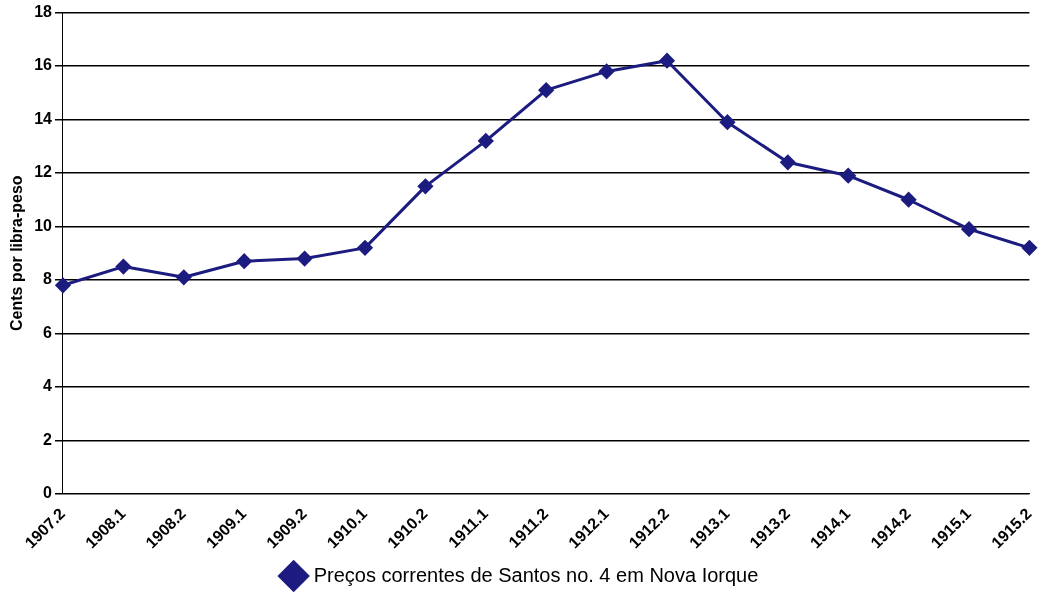 The width and height of the screenshot is (1046, 596). I want to click on y-tick-label: 2, so click(48, 439).